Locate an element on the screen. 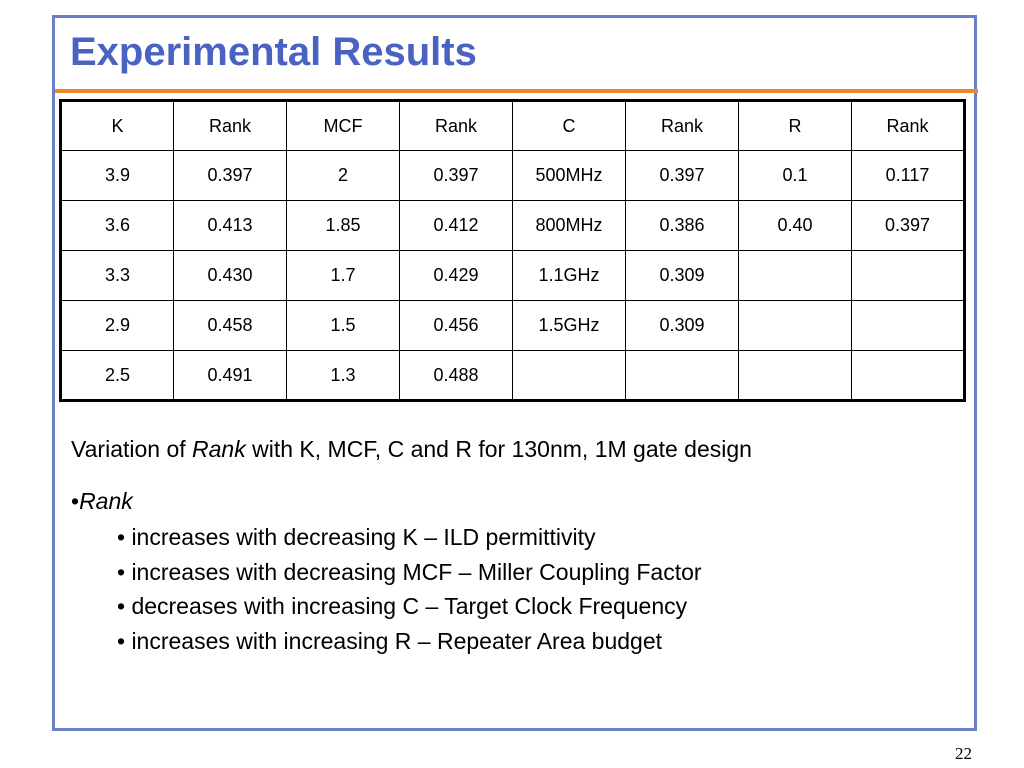 This screenshot has height=768, width=1024. table-cell: 0.412 is located at coordinates (456, 225).